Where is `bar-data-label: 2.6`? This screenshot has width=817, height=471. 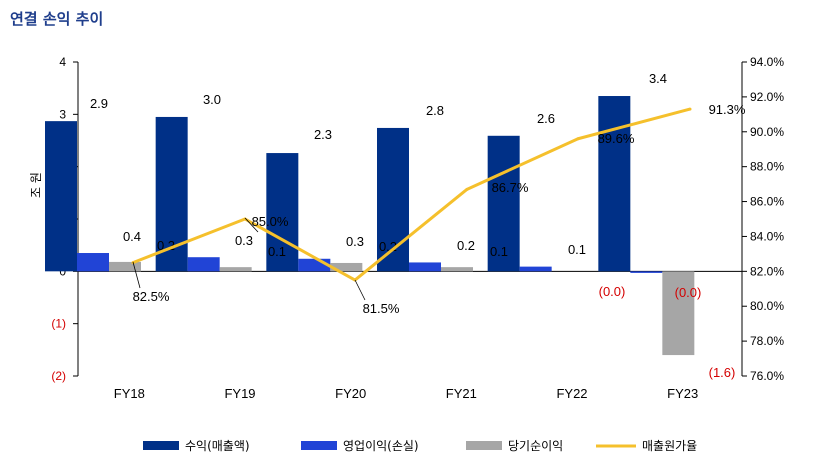
bar-data-label: 2.6 is located at coordinates (546, 118).